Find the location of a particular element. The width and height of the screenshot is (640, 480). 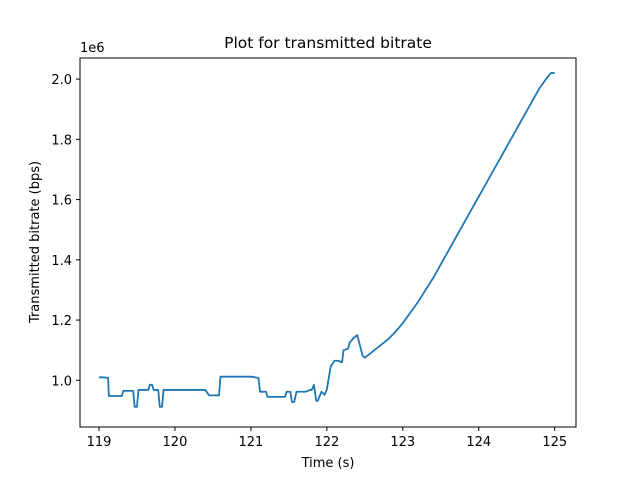

y-tick-label: 1.0 is located at coordinates (61, 381).